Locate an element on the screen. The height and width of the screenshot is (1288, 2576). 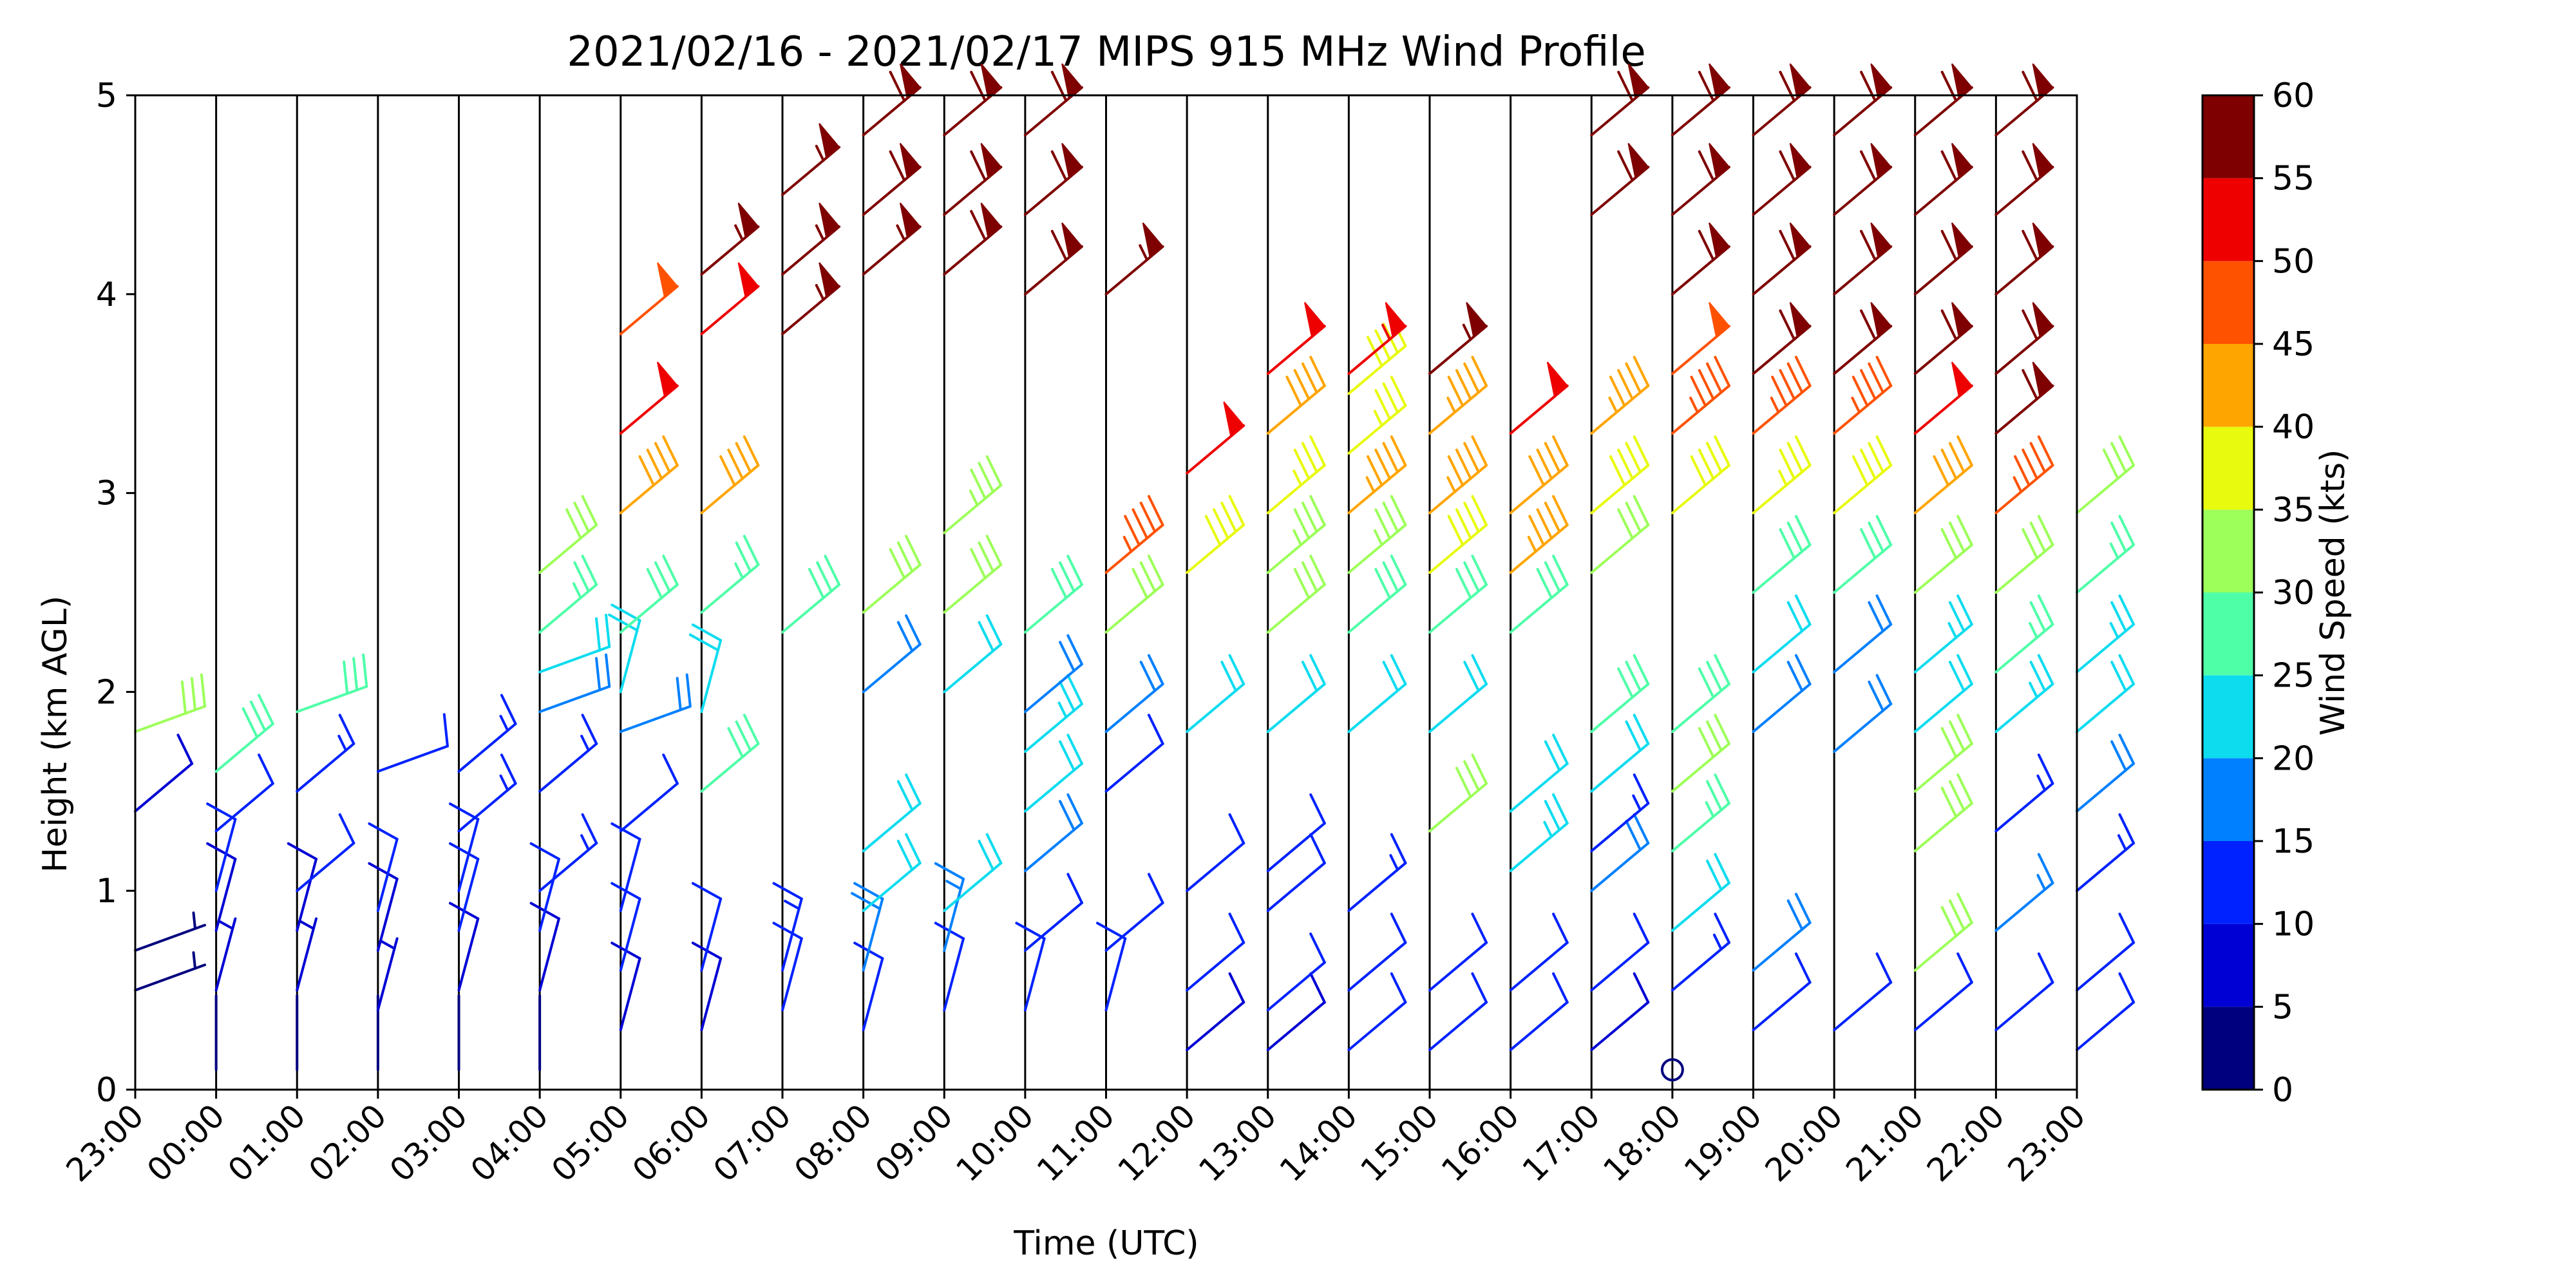
colorbar-segment is located at coordinates (2228, 717).